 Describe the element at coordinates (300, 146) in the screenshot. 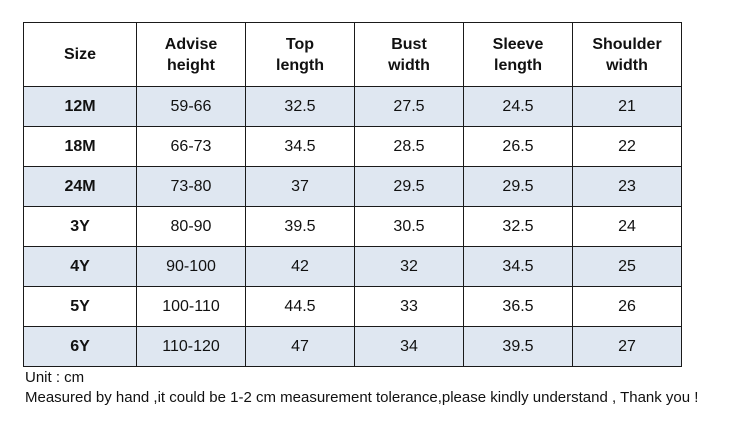

I see `cell-top-length: 34.5` at that location.